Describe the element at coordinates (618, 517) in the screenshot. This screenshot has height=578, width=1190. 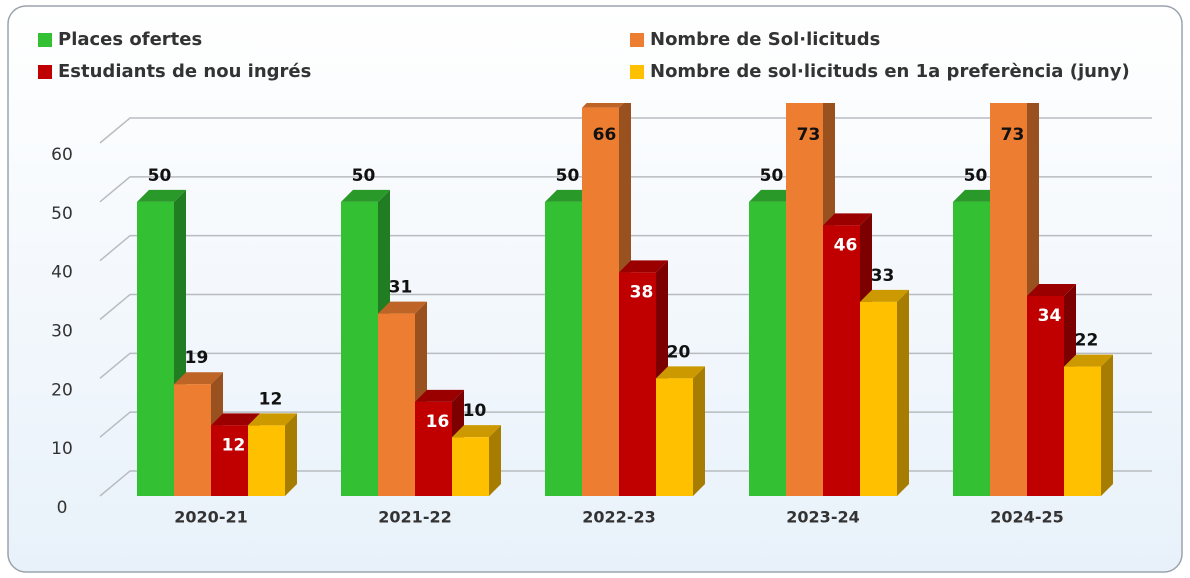
I see `x-tick-label: 2022-23` at that location.